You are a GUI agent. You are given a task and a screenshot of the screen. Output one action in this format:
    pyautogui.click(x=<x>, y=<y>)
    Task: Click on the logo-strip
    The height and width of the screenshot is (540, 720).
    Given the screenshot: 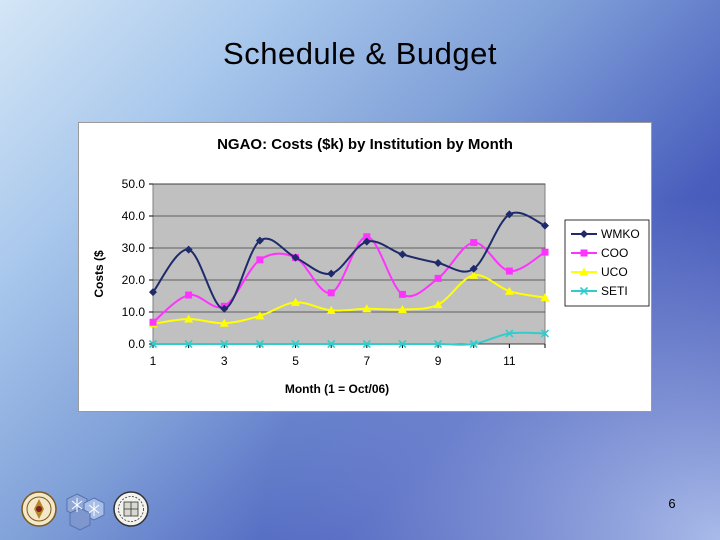 What is the action you would take?
    pyautogui.click(x=90, y=512)
    